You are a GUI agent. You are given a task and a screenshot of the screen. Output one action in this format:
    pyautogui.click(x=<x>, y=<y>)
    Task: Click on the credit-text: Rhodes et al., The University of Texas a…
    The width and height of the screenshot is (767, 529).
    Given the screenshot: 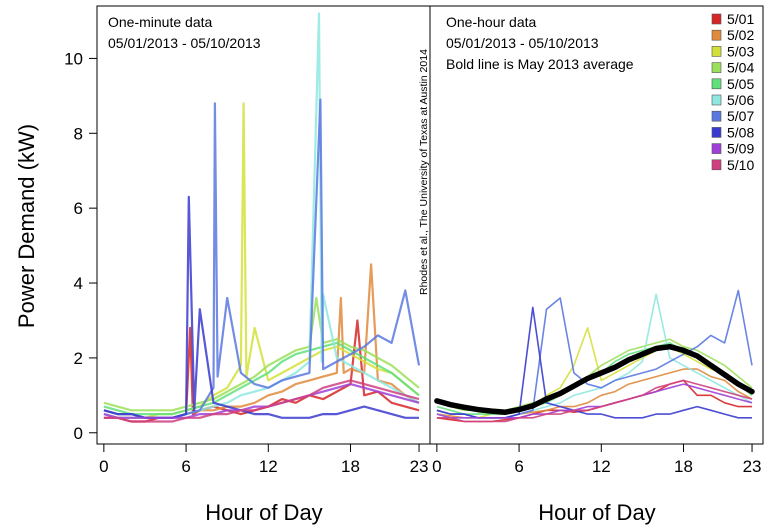 What is the action you would take?
    pyautogui.click(x=424, y=172)
    